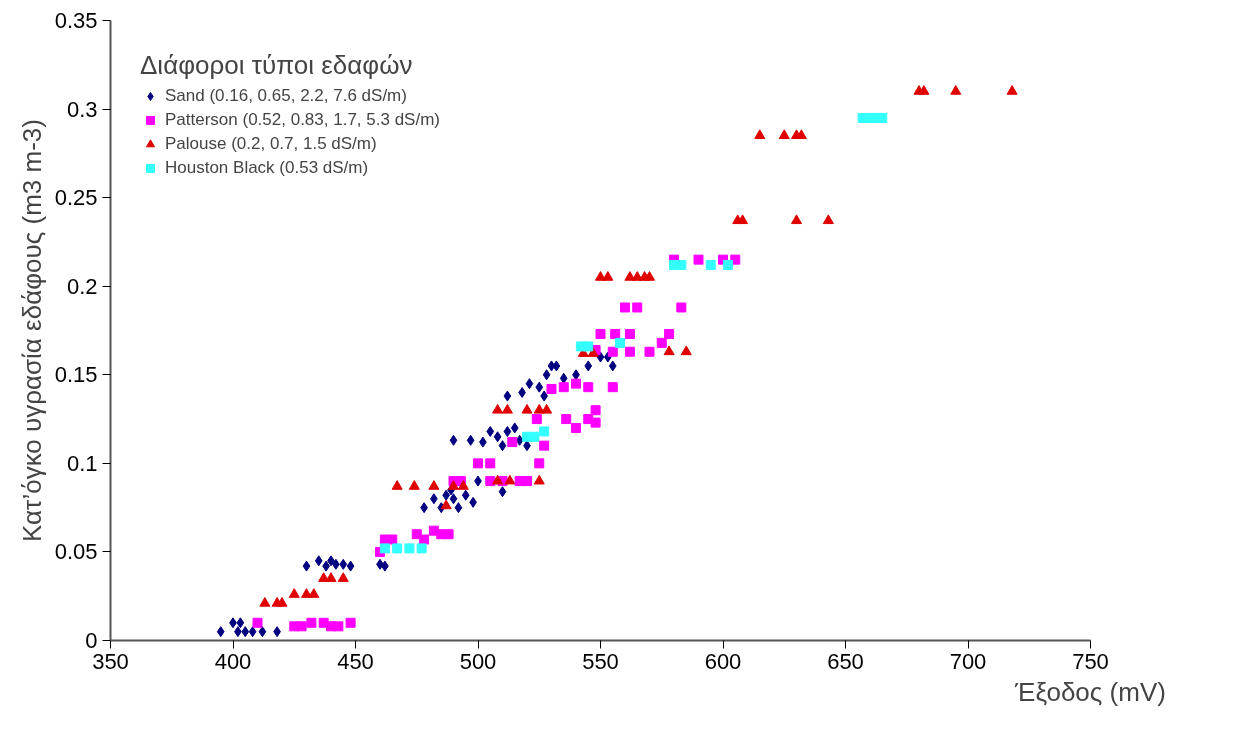 The width and height of the screenshot is (1252, 742). Describe the element at coordinates (355, 661) in the screenshot. I see `x-tick-label: 450` at that location.